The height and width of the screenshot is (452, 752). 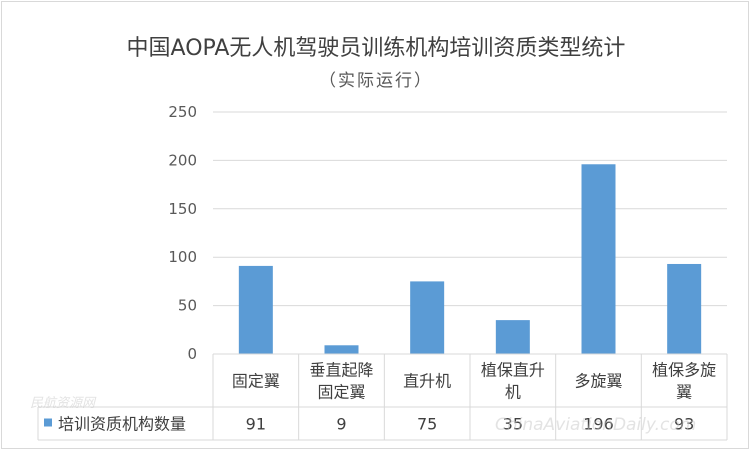 I want to click on table-value: 196, so click(x=598, y=424).